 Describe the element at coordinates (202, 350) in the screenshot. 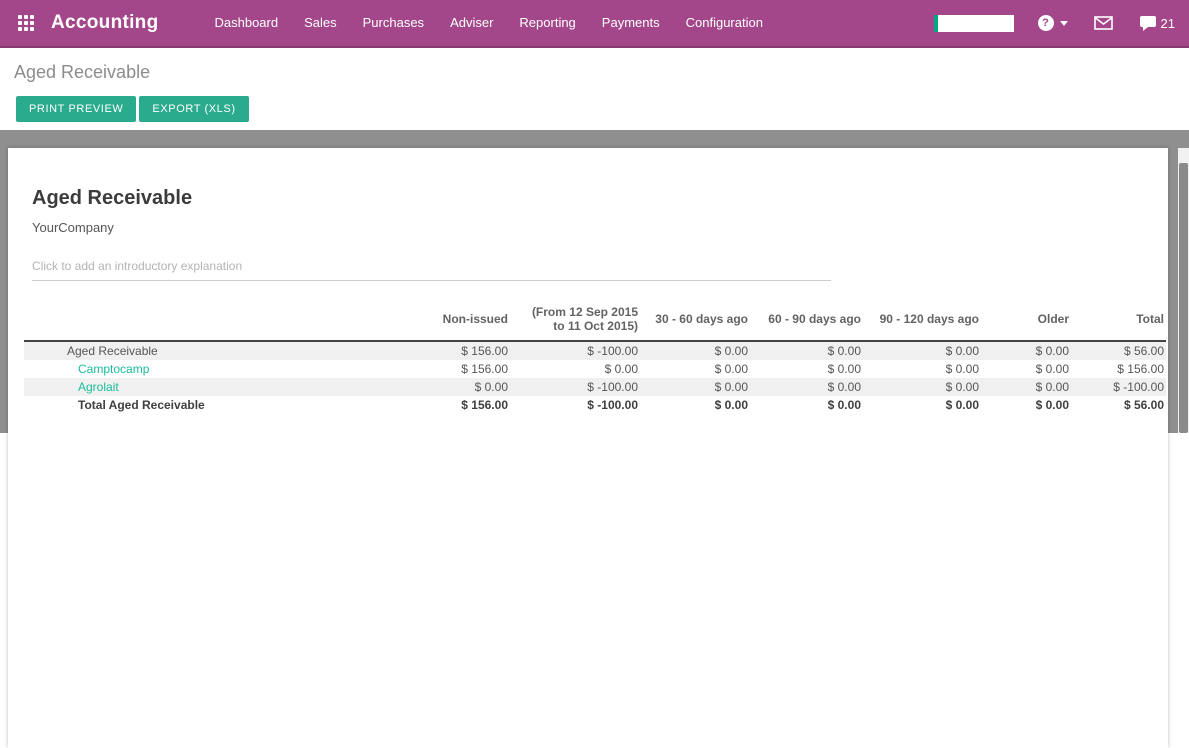

I see `row-label: Aged Receivable` at that location.